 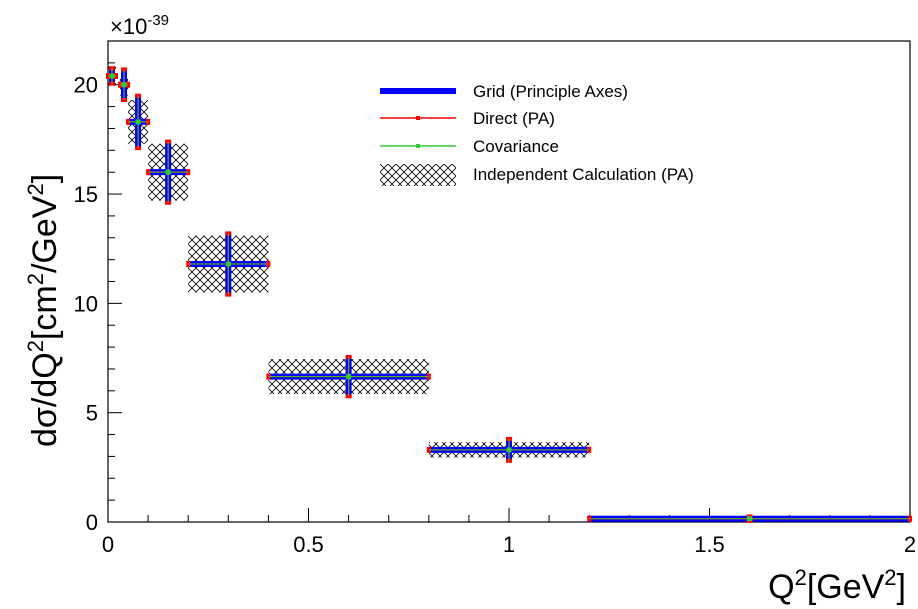 What do you see at coordinates (86, 85) in the screenshot?
I see `y-tick-label: 20` at bounding box center [86, 85].